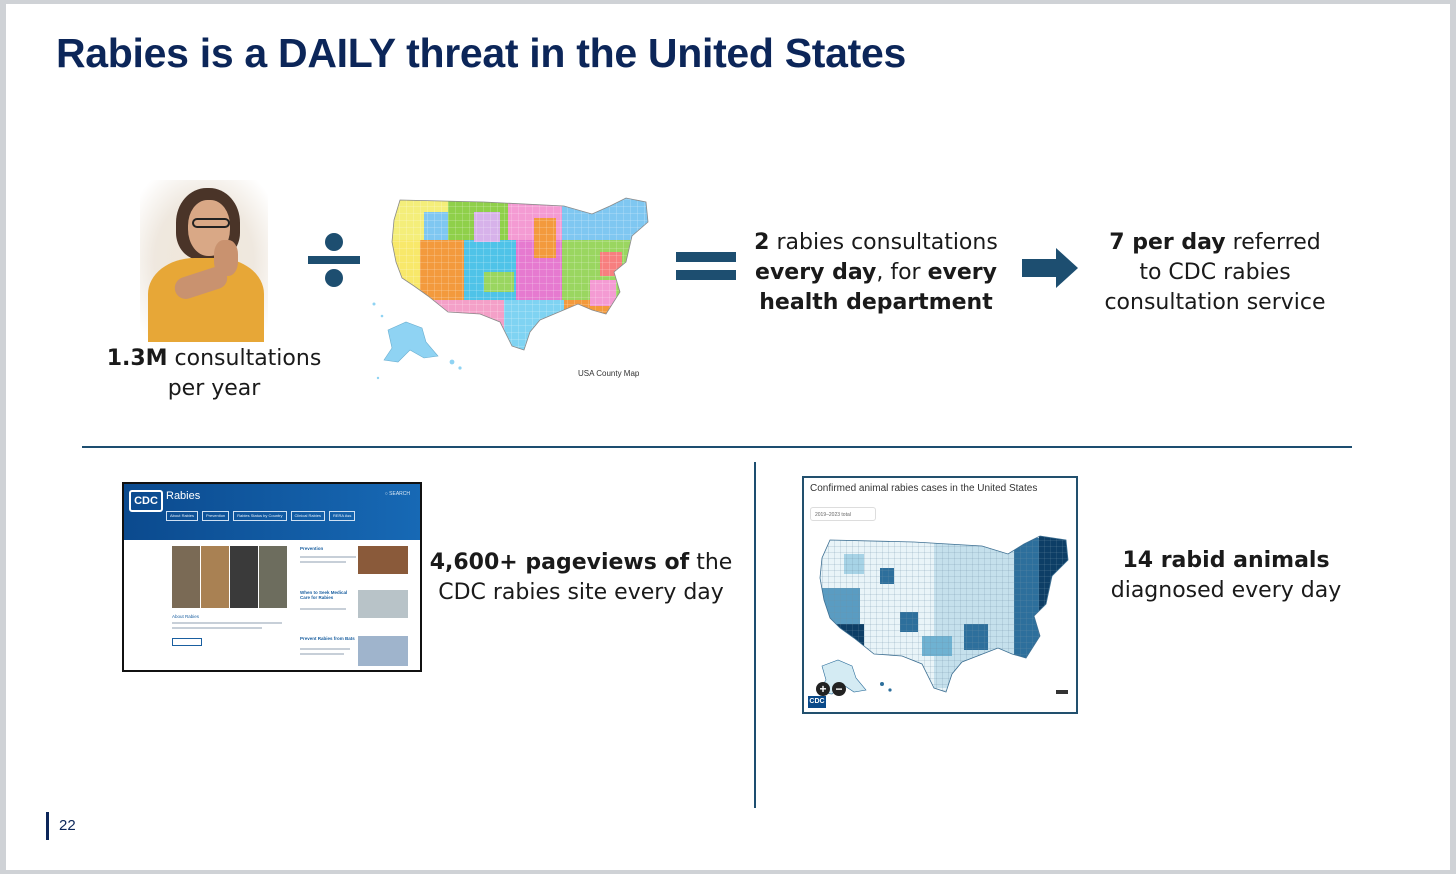 The height and width of the screenshot is (874, 1456). What do you see at coordinates (510, 288) in the screenshot?
I see `usa-county-map: USA County Map` at bounding box center [510, 288].